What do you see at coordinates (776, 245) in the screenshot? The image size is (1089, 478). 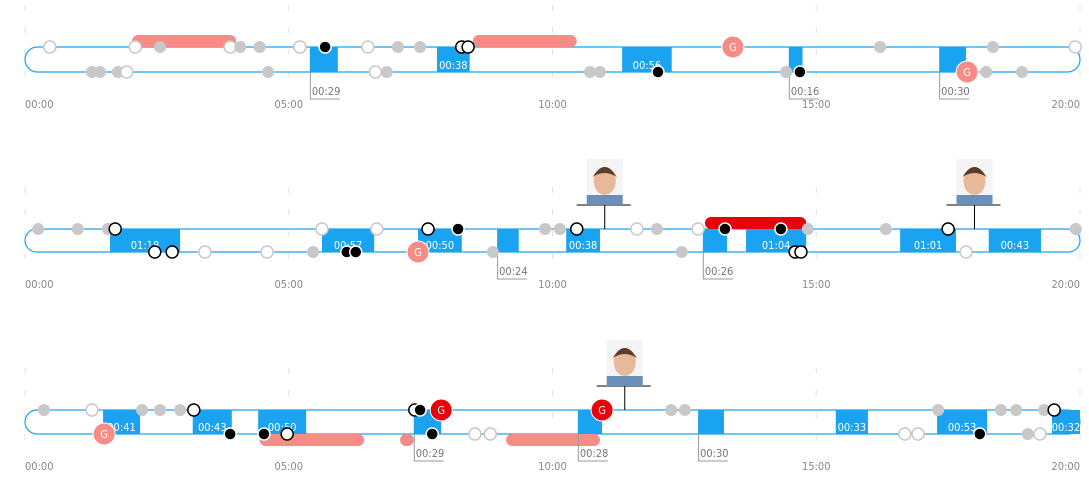 I see `block-label: 01:04` at bounding box center [776, 245].